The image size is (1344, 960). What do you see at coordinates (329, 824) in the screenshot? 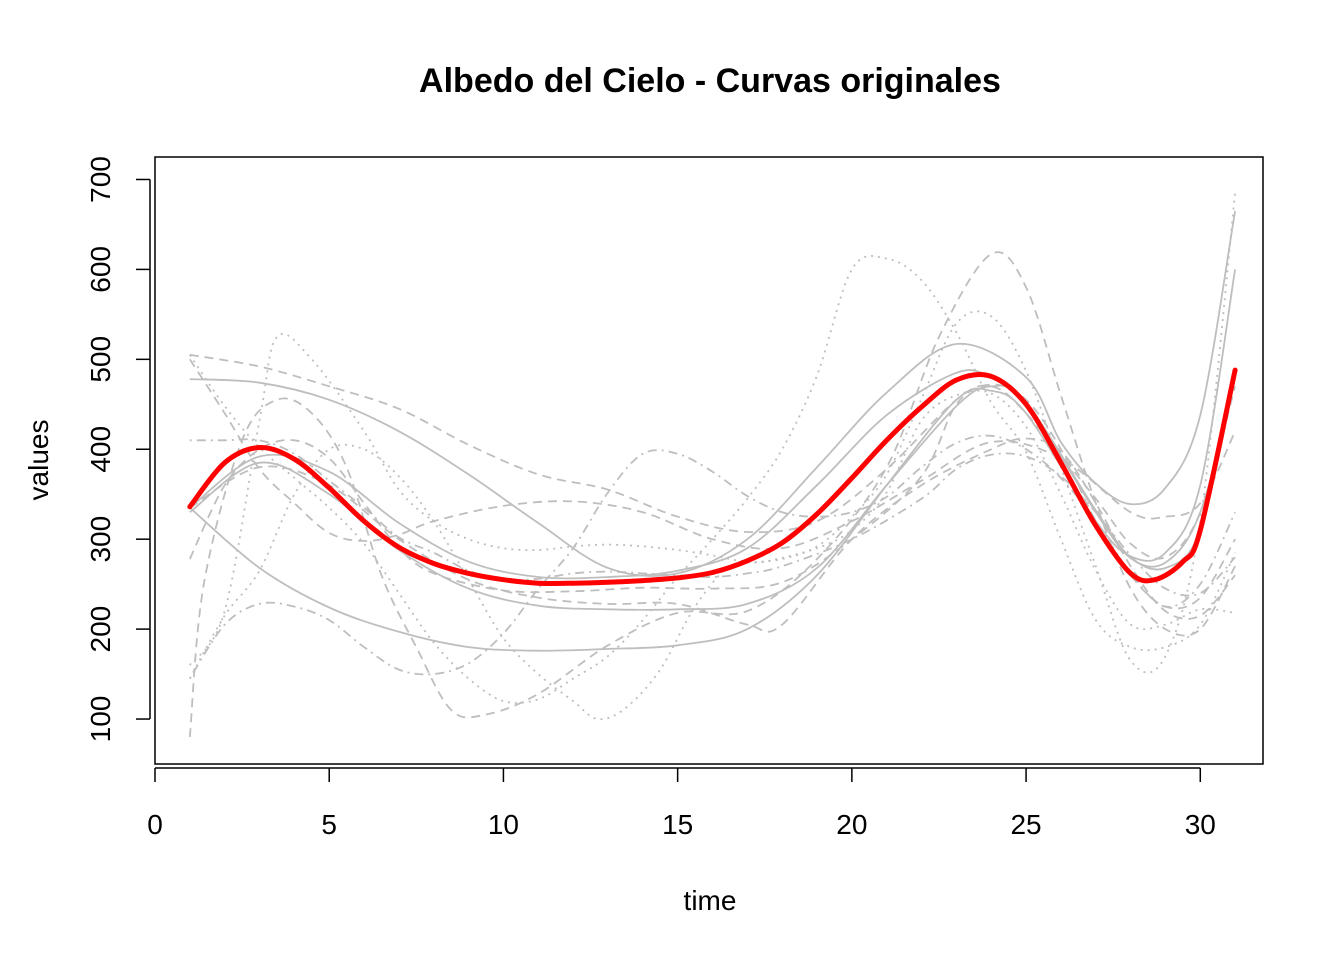
I see `x-tick-label: 5` at bounding box center [329, 824].